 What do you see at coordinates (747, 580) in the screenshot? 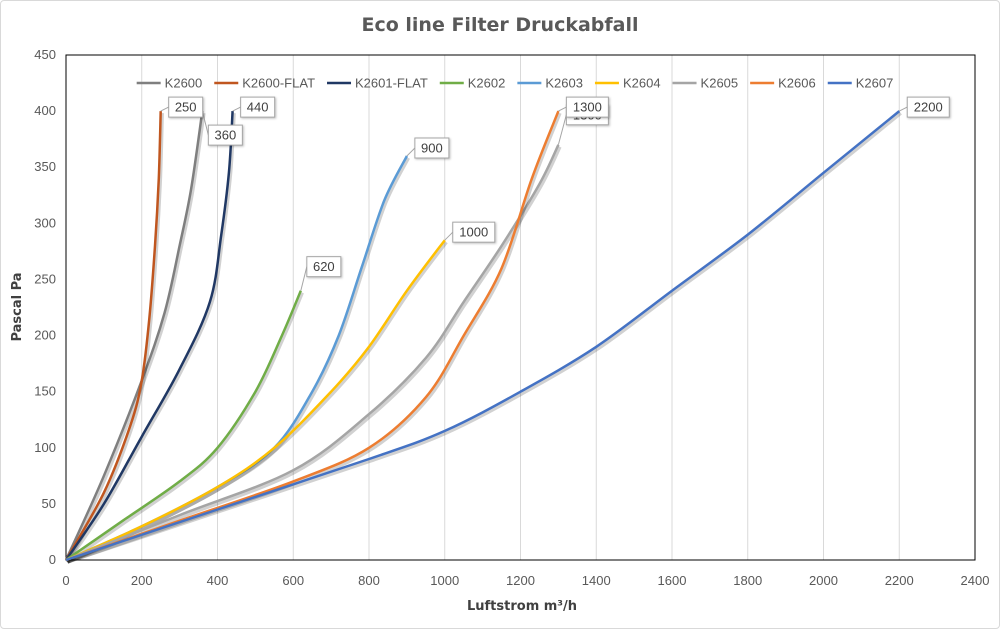
I see `x-tick-label: 1800` at bounding box center [747, 580].